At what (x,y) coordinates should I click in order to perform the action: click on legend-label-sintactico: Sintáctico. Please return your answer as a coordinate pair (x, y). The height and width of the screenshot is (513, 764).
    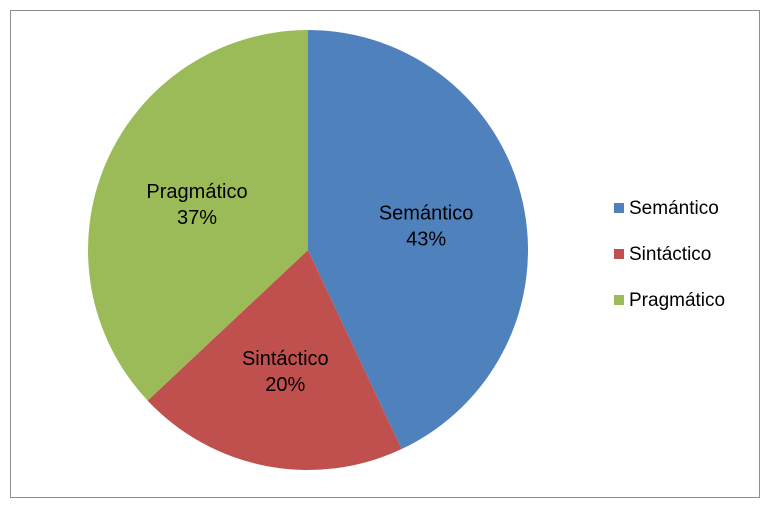
    Looking at the image, I should click on (670, 254).